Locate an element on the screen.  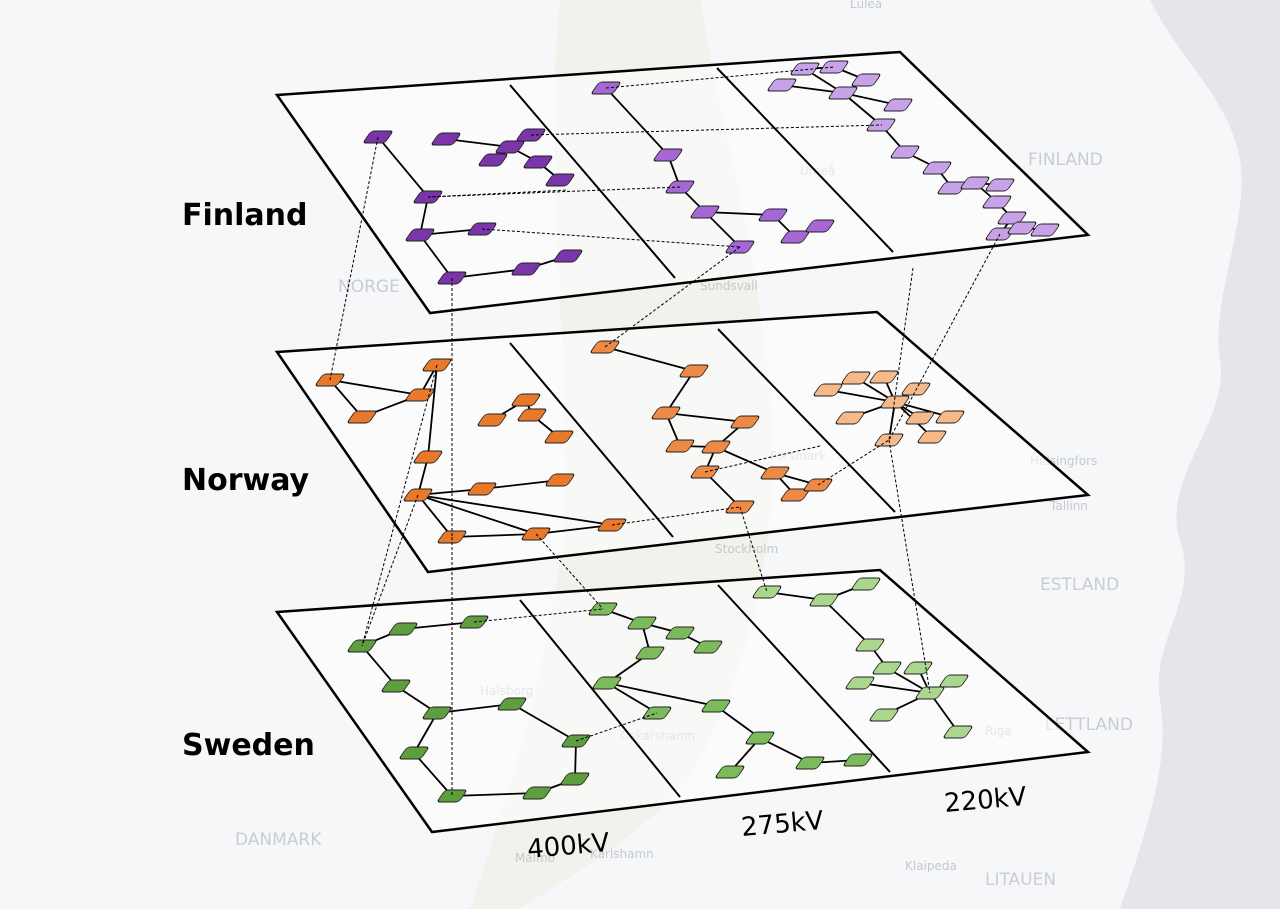
map-label: Klaipeda is located at coordinates (931, 866).